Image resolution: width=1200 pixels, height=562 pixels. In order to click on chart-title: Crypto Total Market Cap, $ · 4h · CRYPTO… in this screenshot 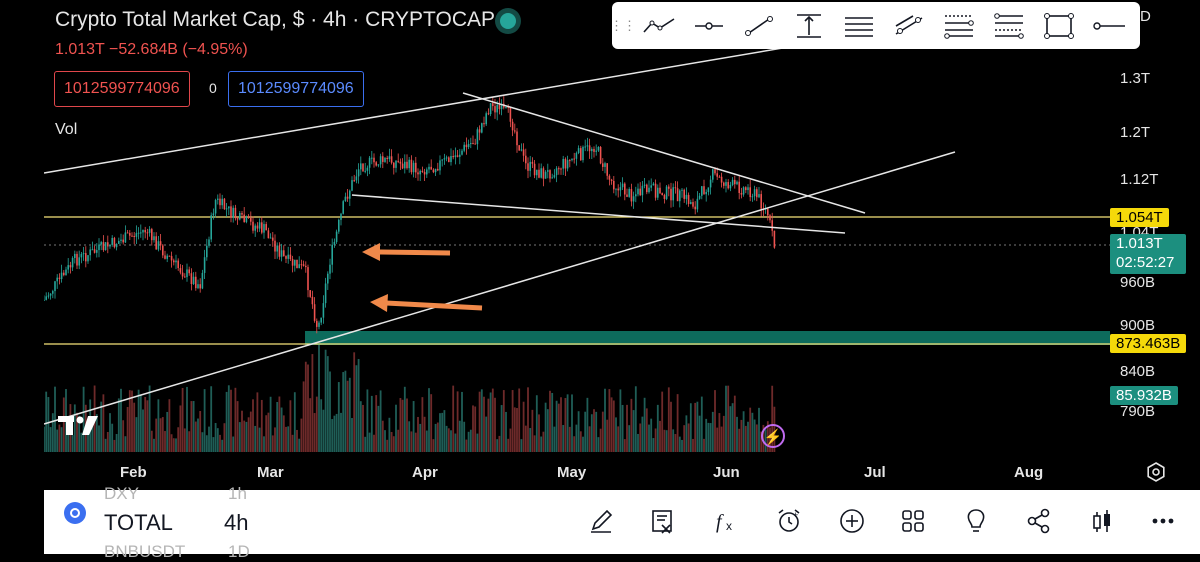, I will do `click(275, 19)`.